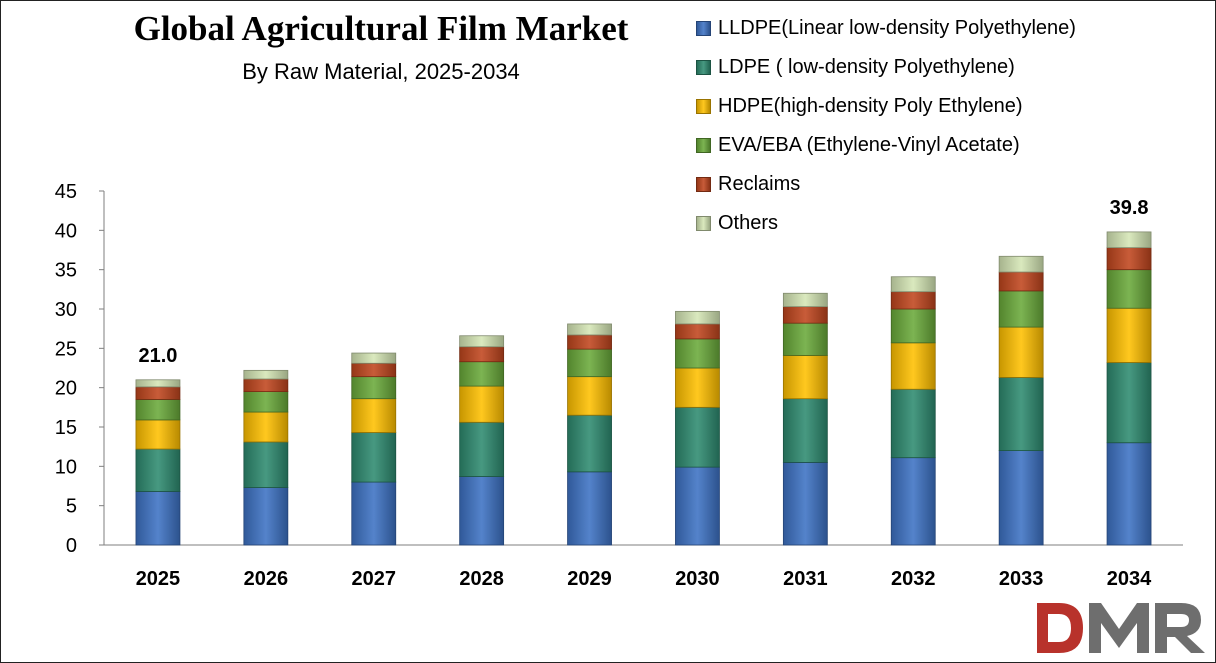 This screenshot has width=1216, height=663. What do you see at coordinates (66, 310) in the screenshot?
I see `y-tick-label: 30` at bounding box center [66, 310].